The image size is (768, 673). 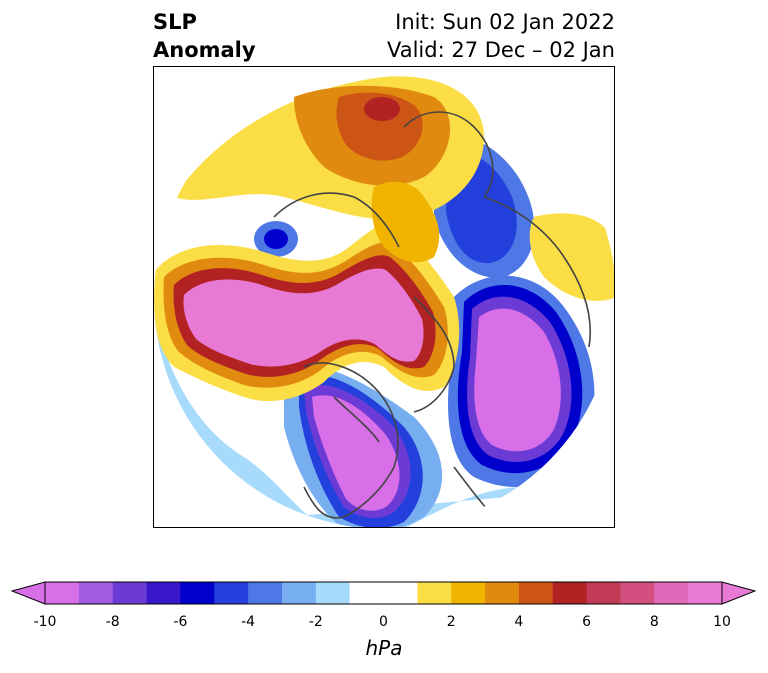 I want to click on colorbar-tick-label: -8, so click(x=112, y=622).